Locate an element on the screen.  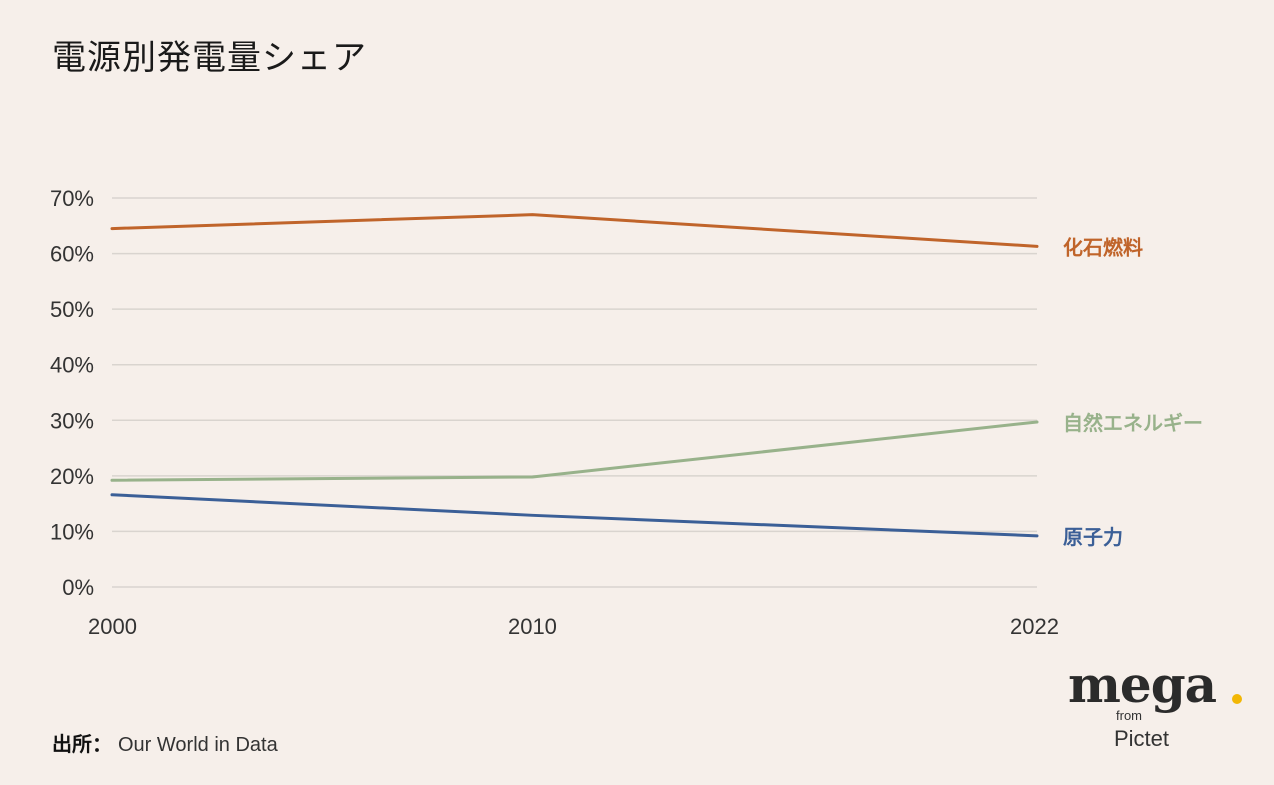
y-tick-label: 50% is located at coordinates (72, 309).